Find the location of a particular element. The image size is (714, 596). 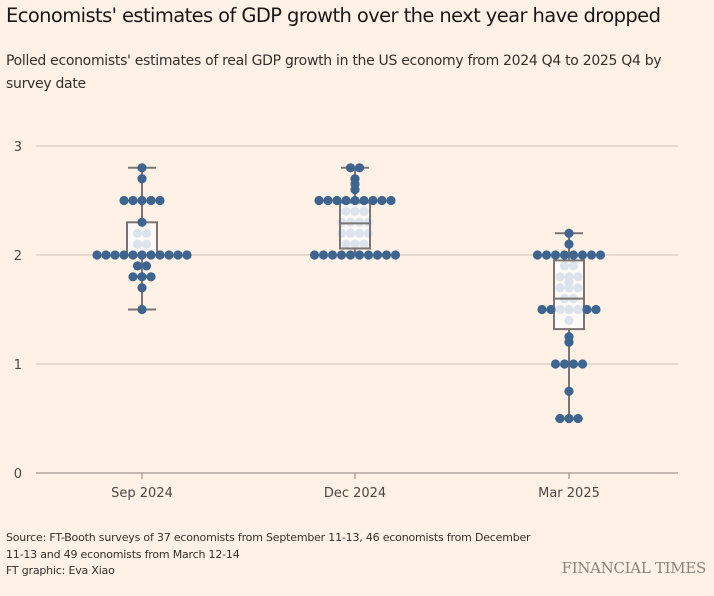

y-tick-label: 0 is located at coordinates (18, 474).